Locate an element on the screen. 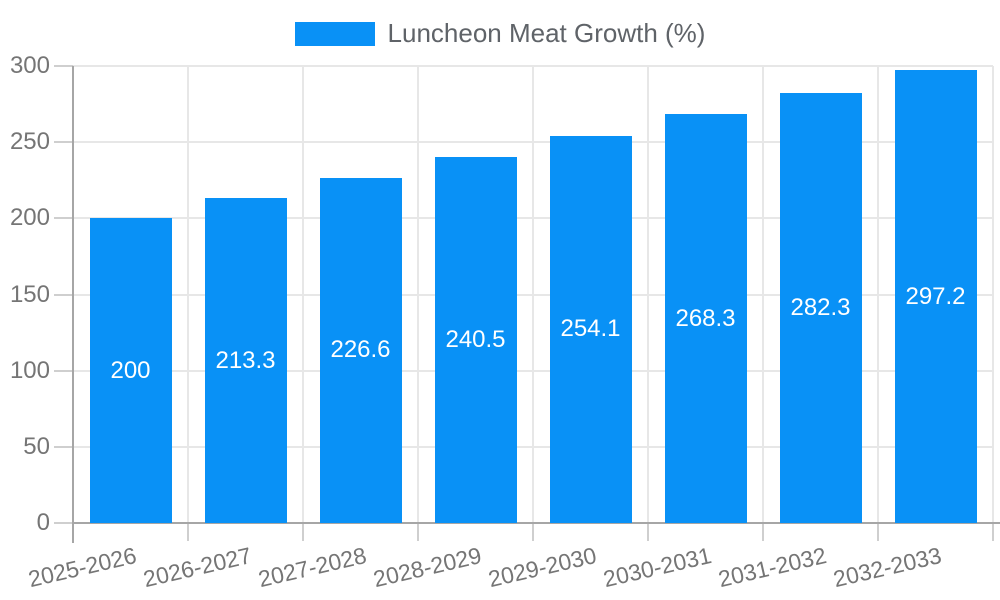 This screenshot has height=600, width=1000. bar-value-label: 282.3 is located at coordinates (820, 307).